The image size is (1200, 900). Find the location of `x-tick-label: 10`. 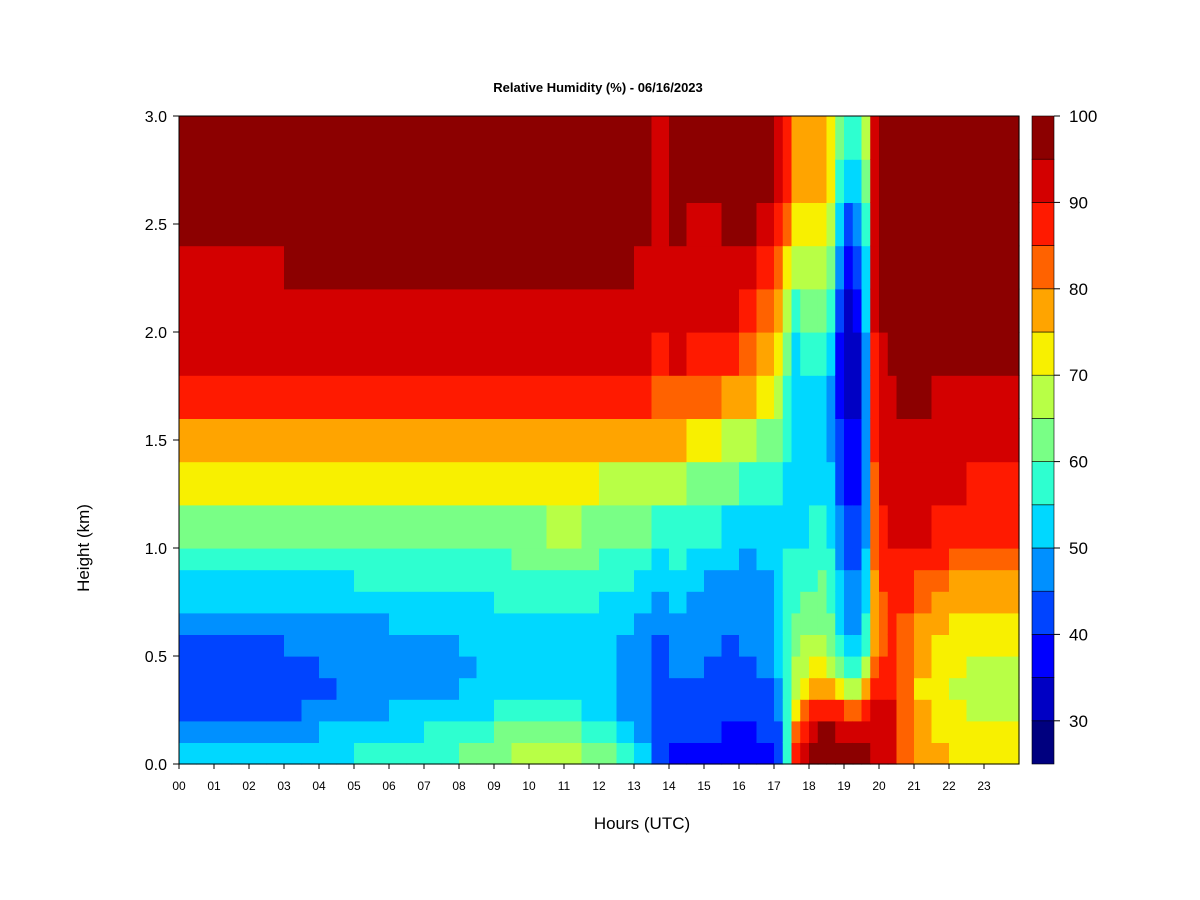

x-tick-label: 10 is located at coordinates (529, 786).